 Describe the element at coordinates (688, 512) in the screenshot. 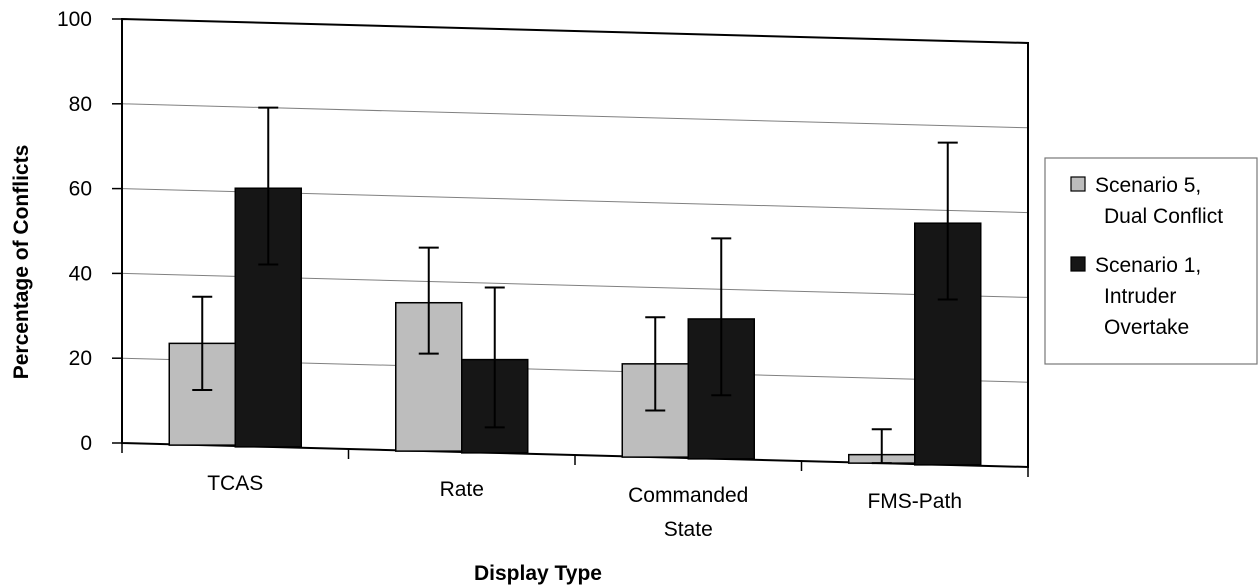

I see `category-label: Commanded State` at that location.